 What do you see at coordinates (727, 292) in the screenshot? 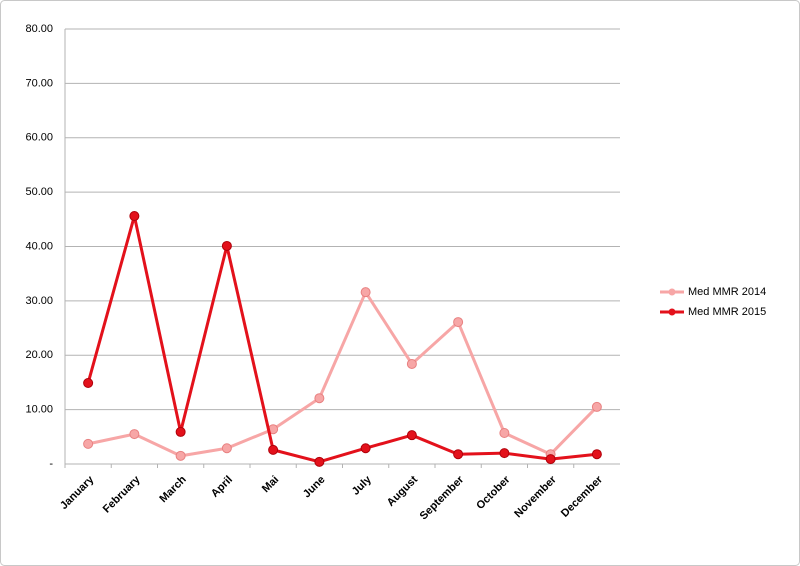
I see `legend-label: Med MMR 2014` at bounding box center [727, 292].